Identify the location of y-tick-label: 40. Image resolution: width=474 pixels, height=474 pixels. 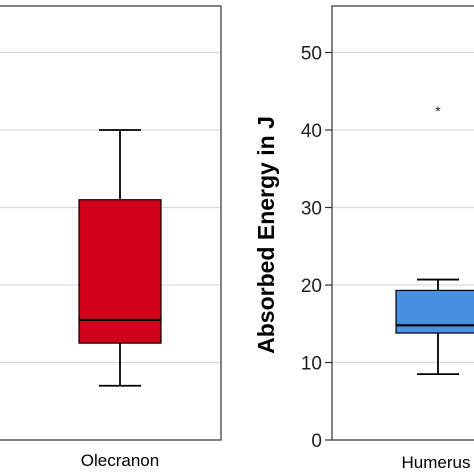
(311, 131).